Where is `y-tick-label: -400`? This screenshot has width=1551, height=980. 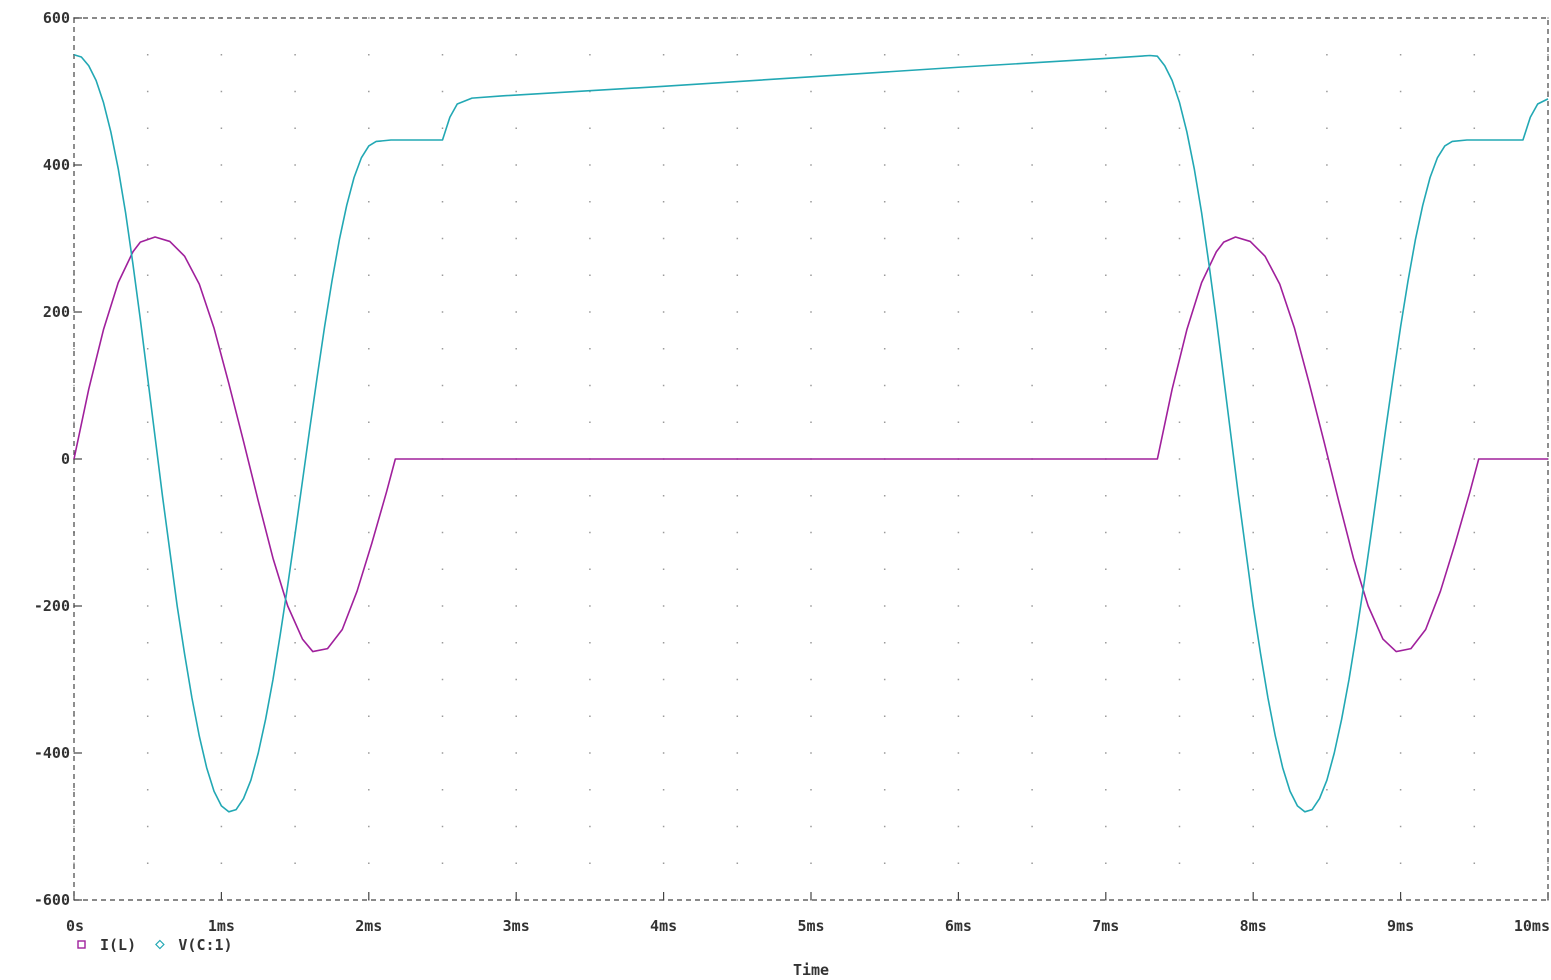
y-tick-label: -400 is located at coordinates (52, 753).